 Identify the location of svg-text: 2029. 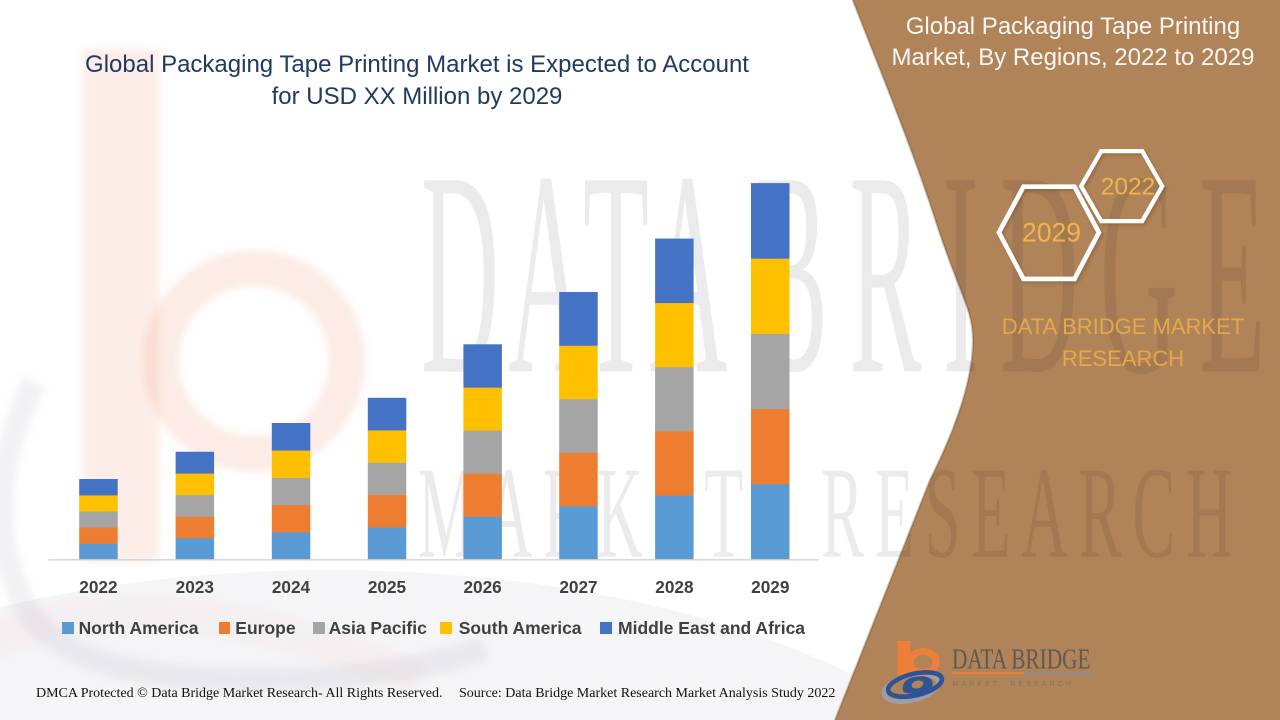
(1051, 233).